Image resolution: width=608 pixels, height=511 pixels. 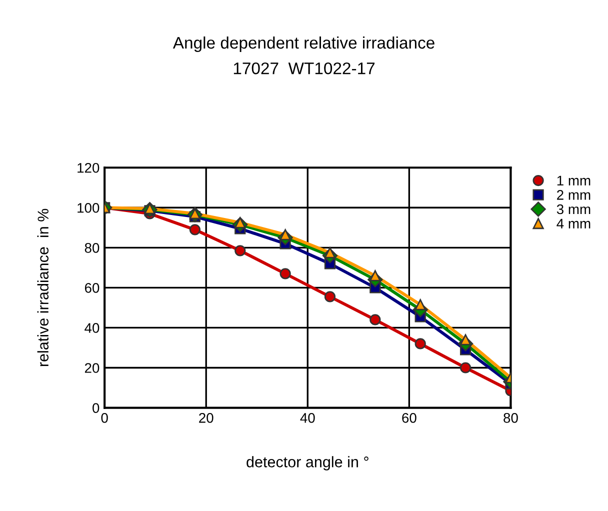 What do you see at coordinates (409, 418) in the screenshot?
I see `x-tick-label: 60` at bounding box center [409, 418].